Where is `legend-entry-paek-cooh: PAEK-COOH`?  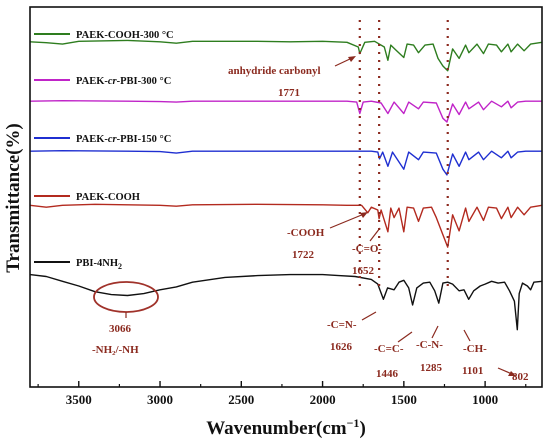
legend-entry-paek-cooh: PAEK-COOH is located at coordinates (87, 197).